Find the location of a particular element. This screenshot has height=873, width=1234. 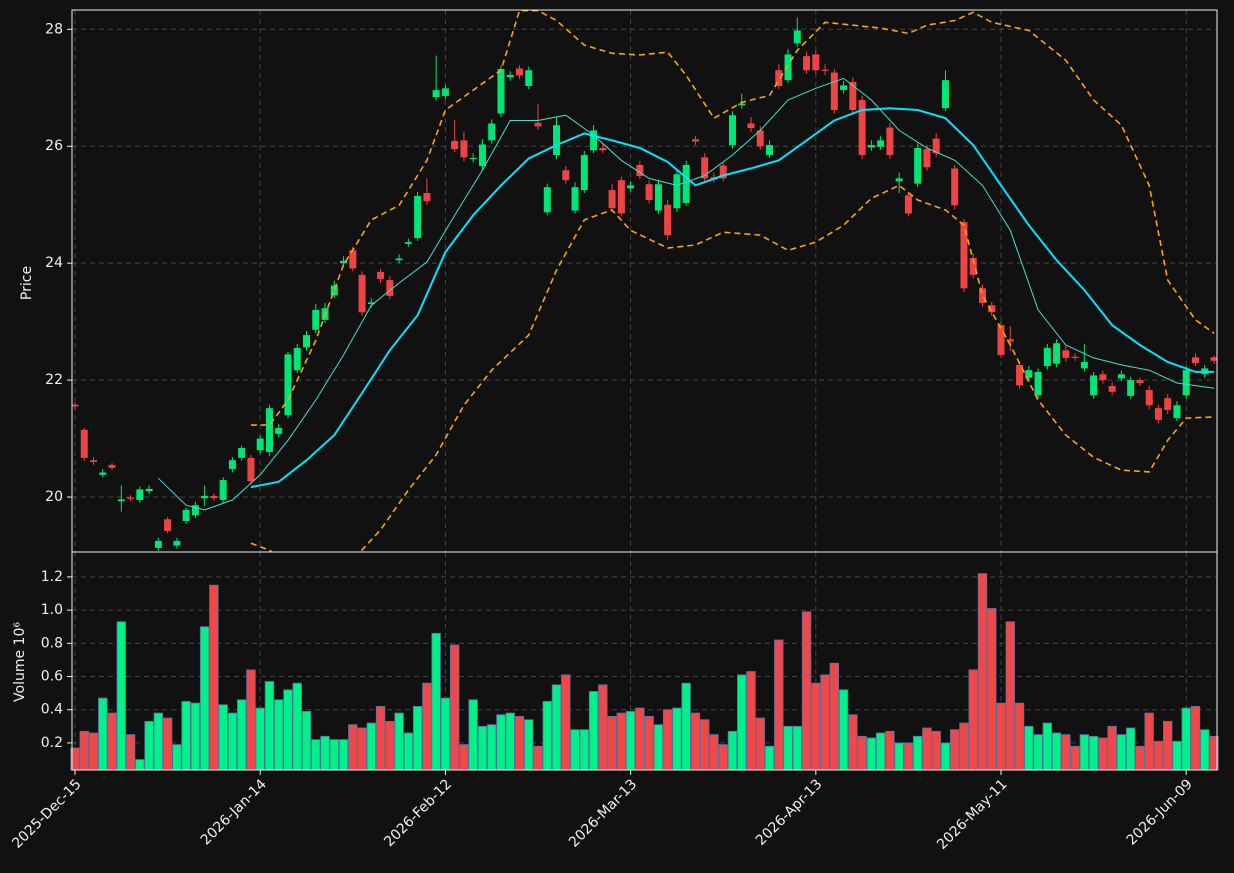

y-tick-label: 26 is located at coordinates (54, 146).